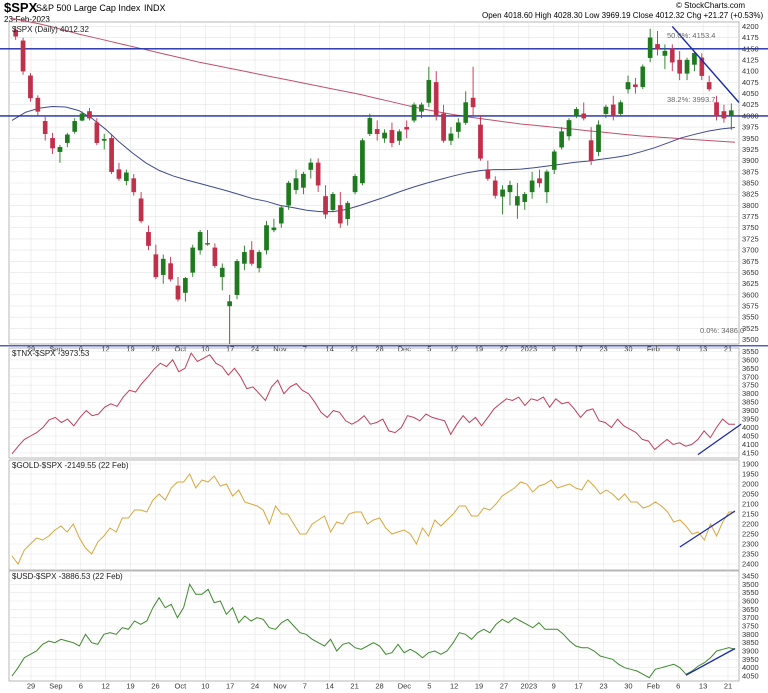 Image resolution: width=768 pixels, height=693 pixels. Describe the element at coordinates (750, 238) in the screenshot. I see `price-y-tick: 3725` at that location.